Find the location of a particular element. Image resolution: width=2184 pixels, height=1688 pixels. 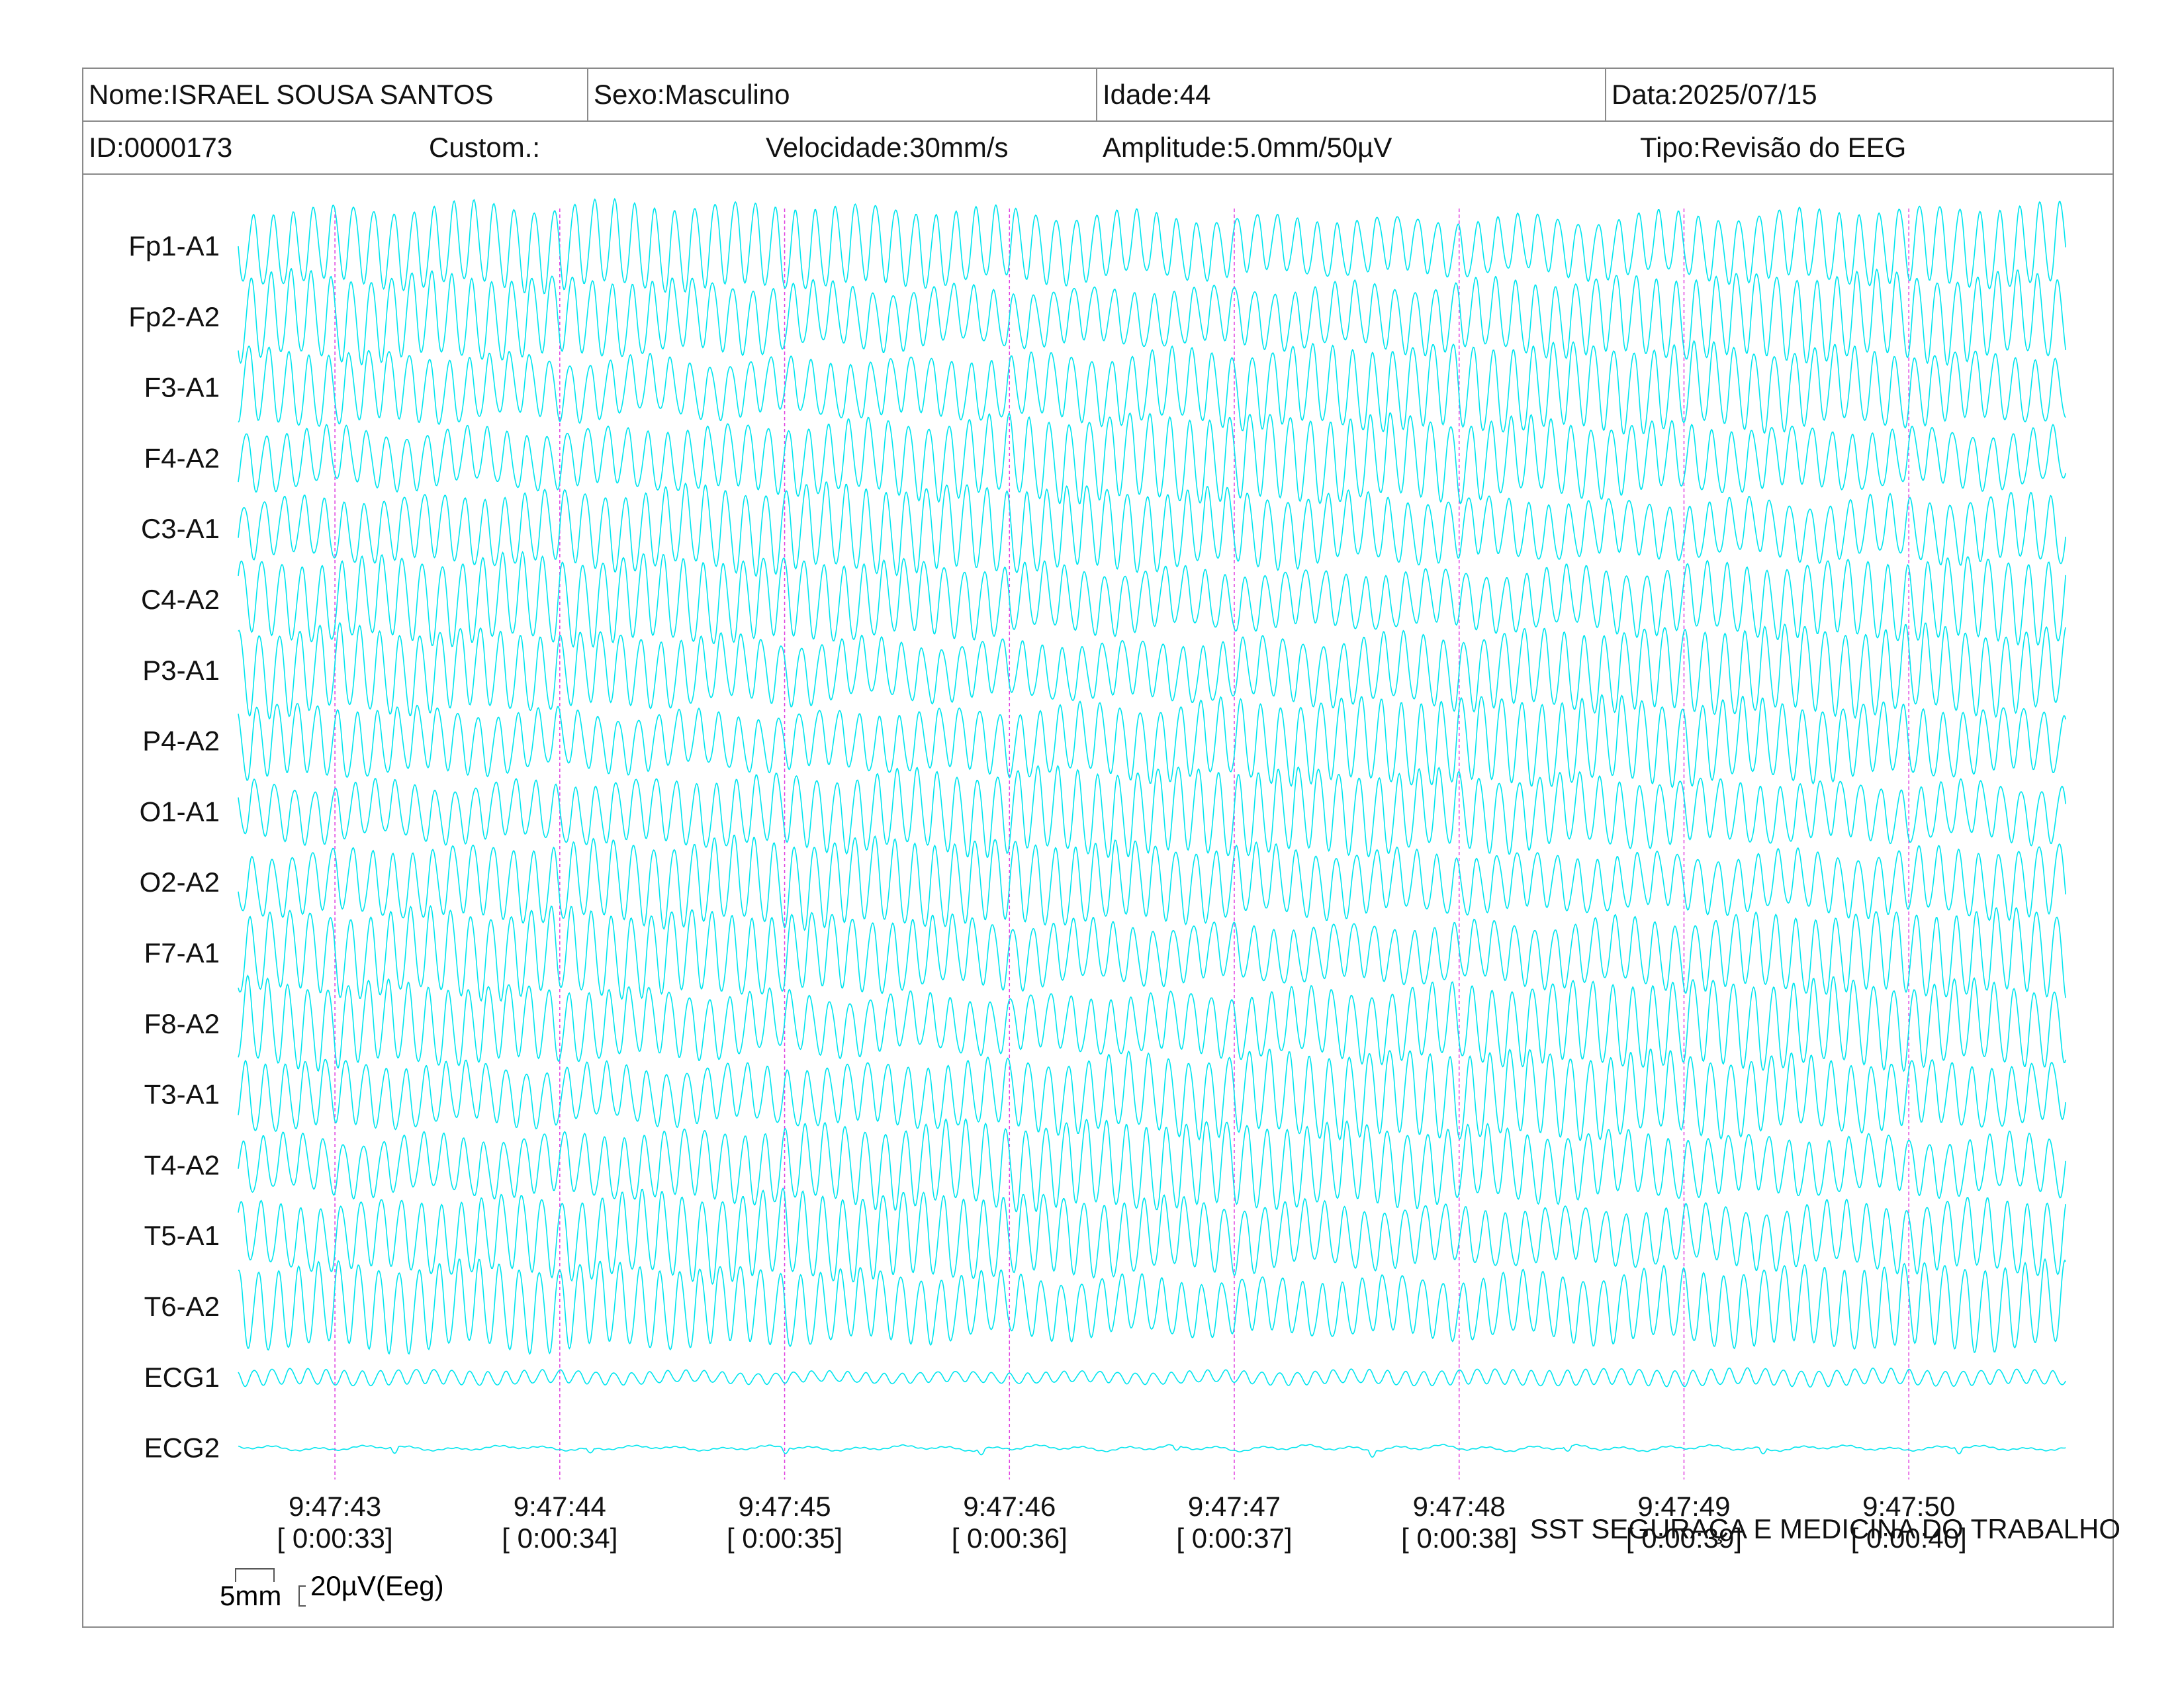

custom-field: Custom.: is located at coordinates (485, 147).